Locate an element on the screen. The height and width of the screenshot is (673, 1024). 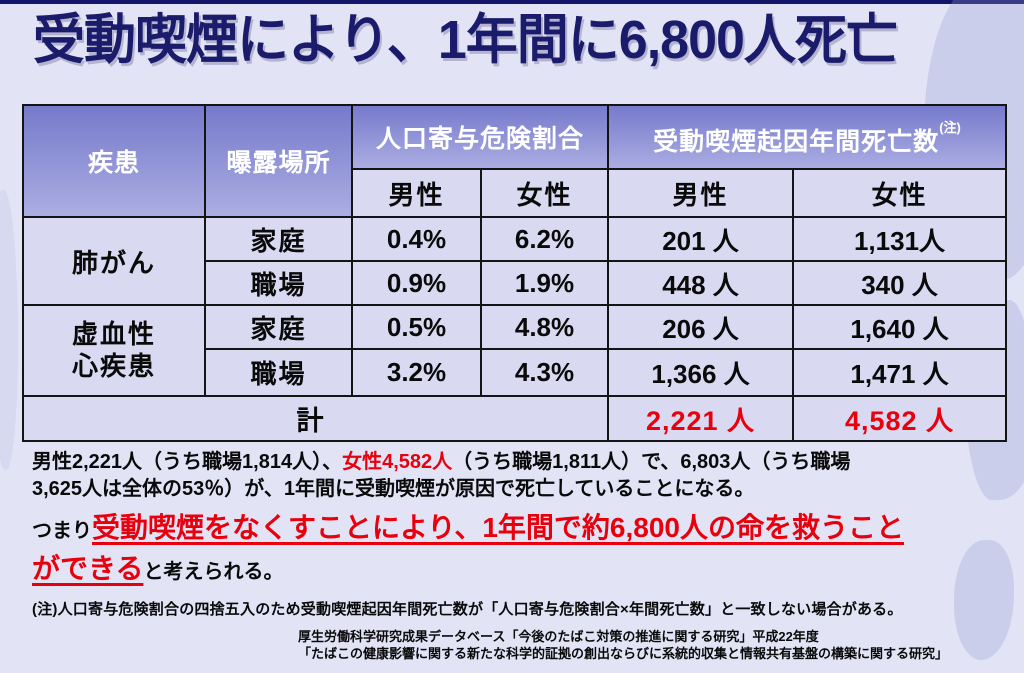
cell-par-male: 0.5% is located at coordinates (416, 327).